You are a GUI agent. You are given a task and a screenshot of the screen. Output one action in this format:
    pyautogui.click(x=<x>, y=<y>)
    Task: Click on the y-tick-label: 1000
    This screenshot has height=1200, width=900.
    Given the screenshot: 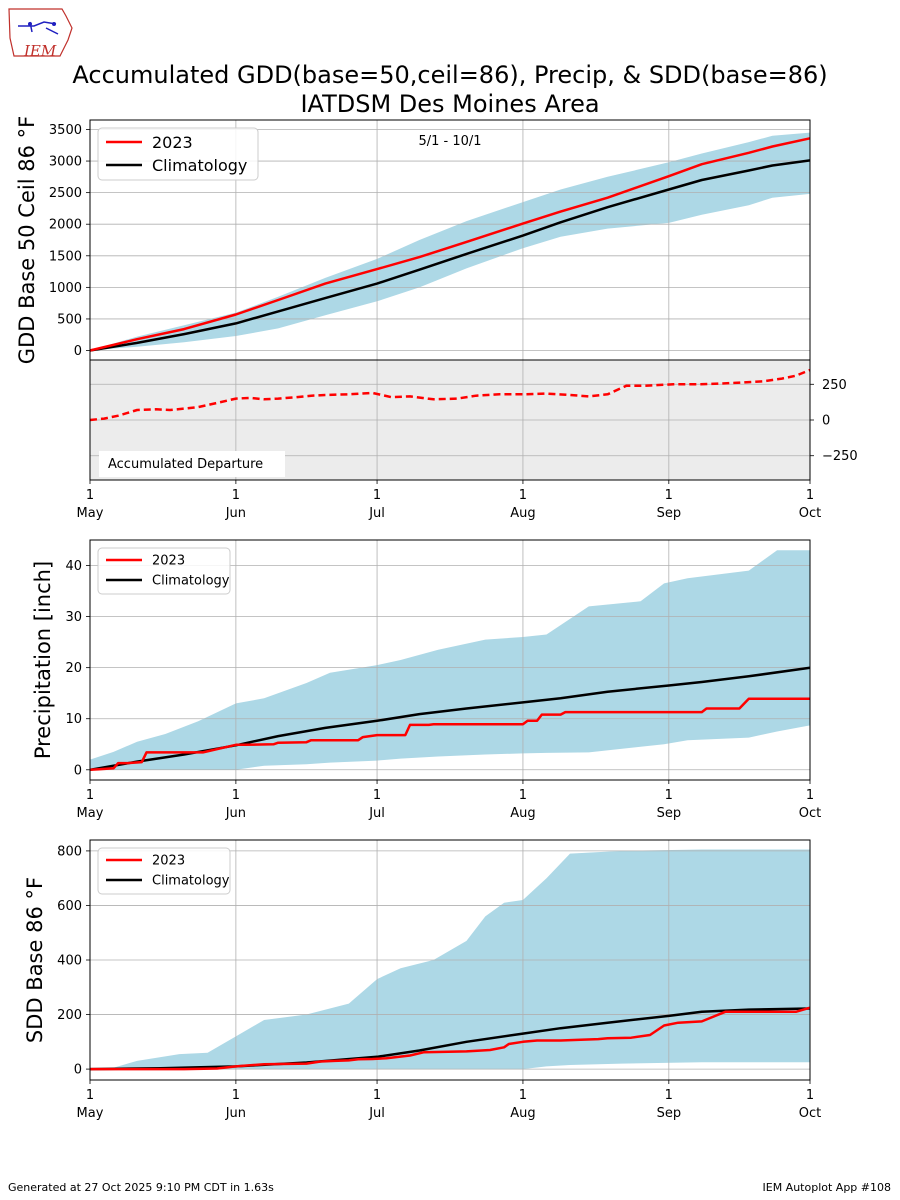 What is the action you would take?
    pyautogui.click(x=65, y=288)
    